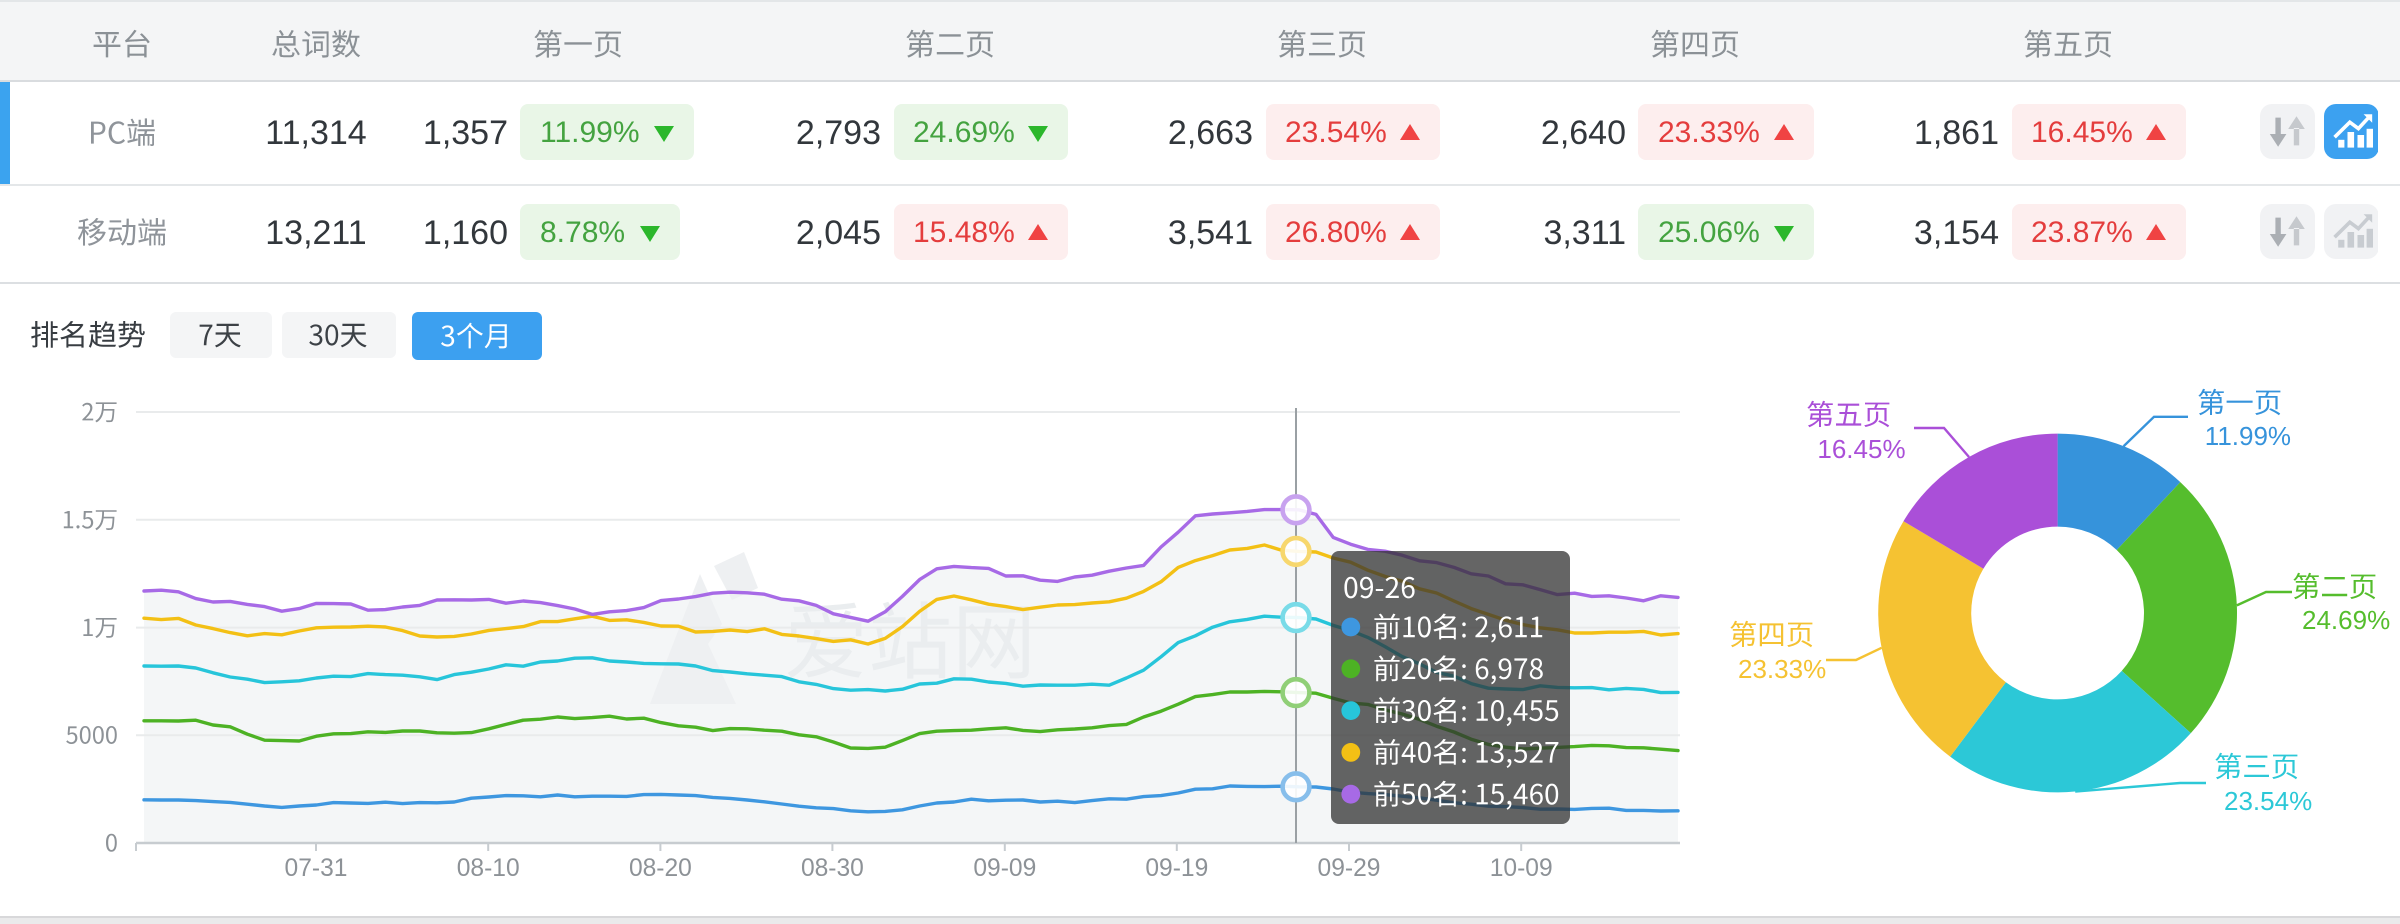 The height and width of the screenshot is (924, 2400). Describe the element at coordinates (1782, 669) in the screenshot. I see `svg-text: 23.33%` at that location.